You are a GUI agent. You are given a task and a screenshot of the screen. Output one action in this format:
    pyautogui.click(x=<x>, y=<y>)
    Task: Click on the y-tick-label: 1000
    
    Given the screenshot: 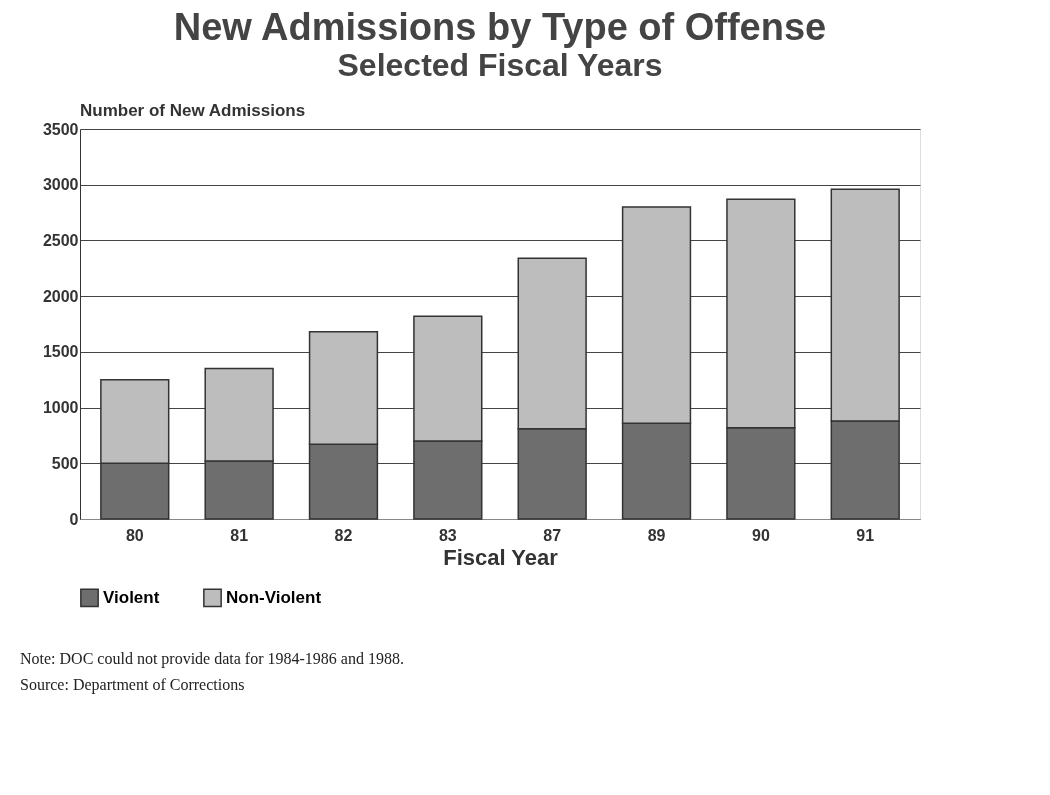 What is the action you would take?
    pyautogui.click(x=60, y=408)
    